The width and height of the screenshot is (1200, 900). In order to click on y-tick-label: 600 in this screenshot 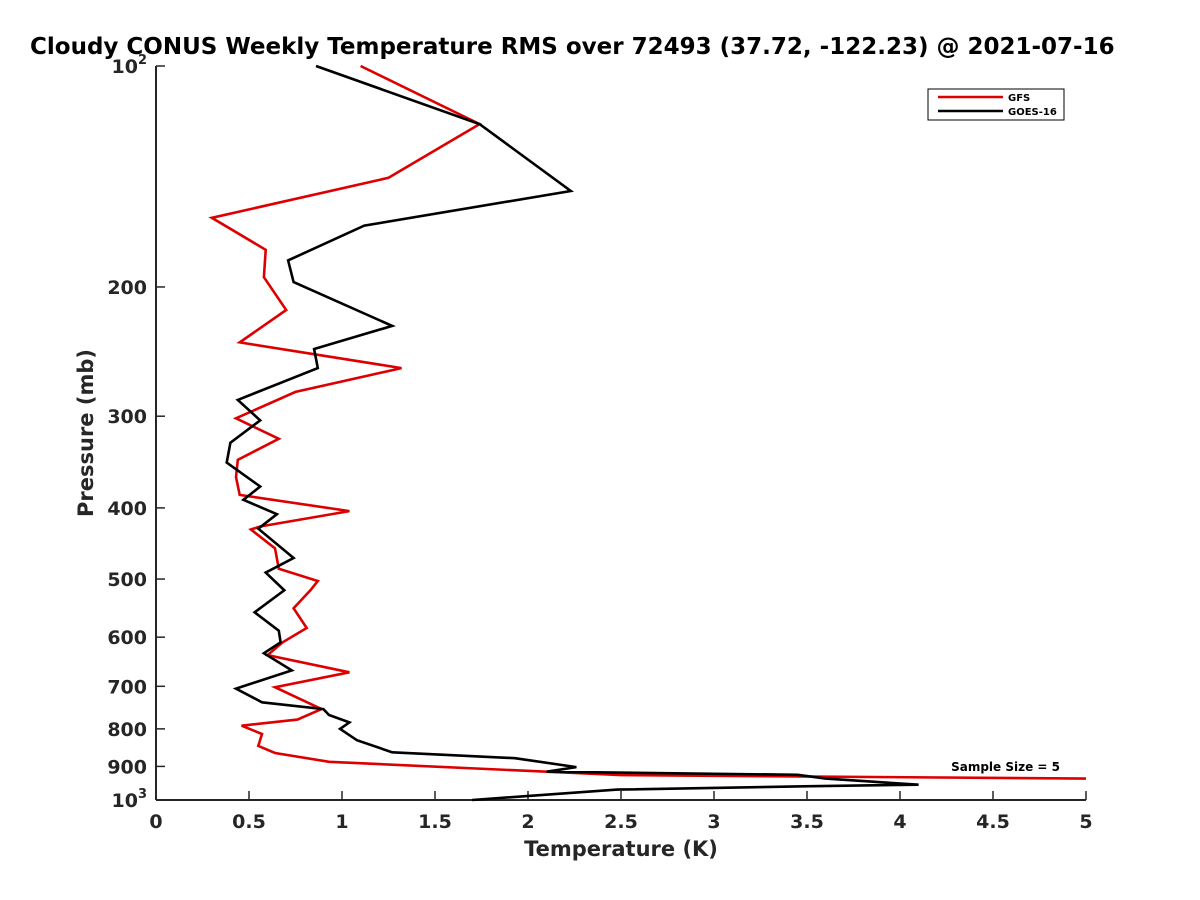, I will do `click(127, 638)`.